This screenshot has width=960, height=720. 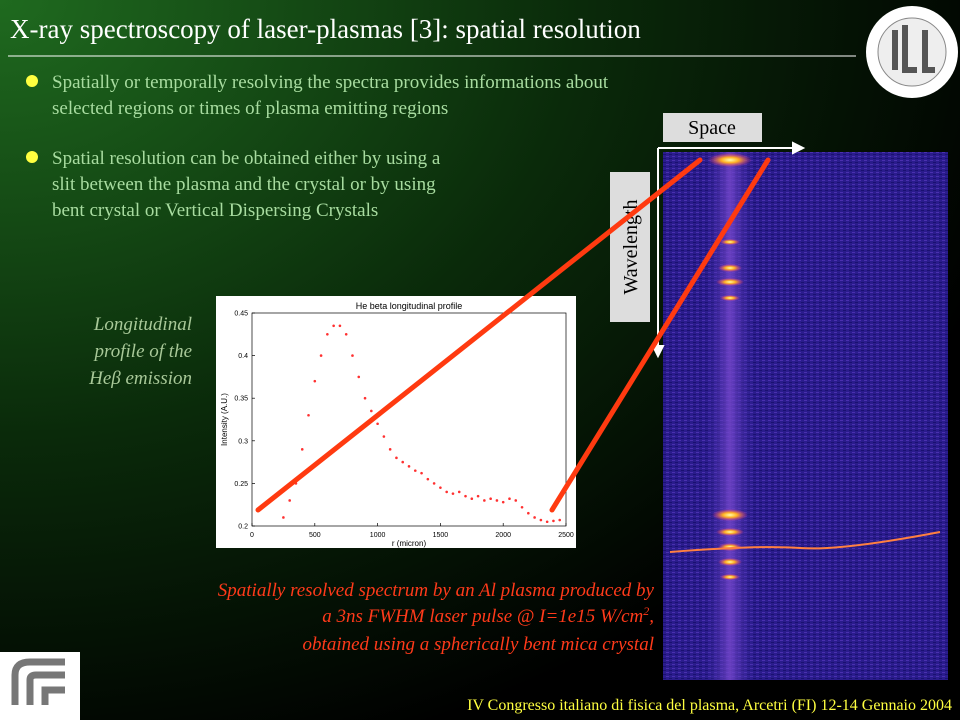 I want to click on plot-area, so click(x=409, y=419).